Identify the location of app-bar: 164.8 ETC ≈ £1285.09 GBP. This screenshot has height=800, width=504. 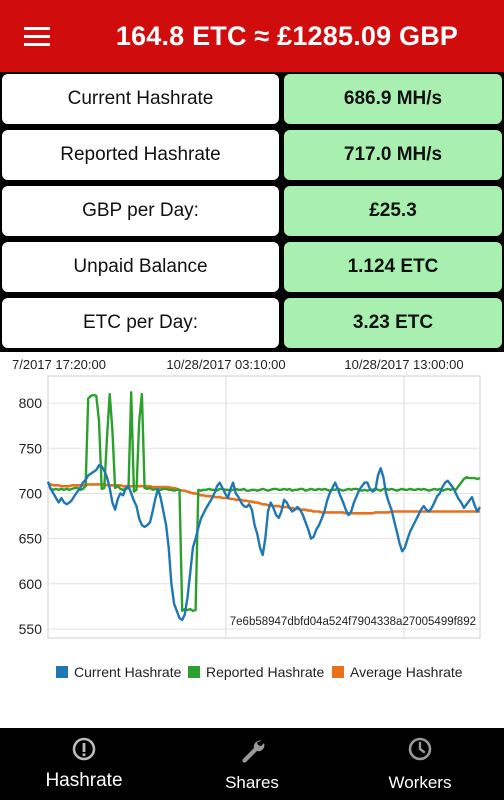
(252, 36).